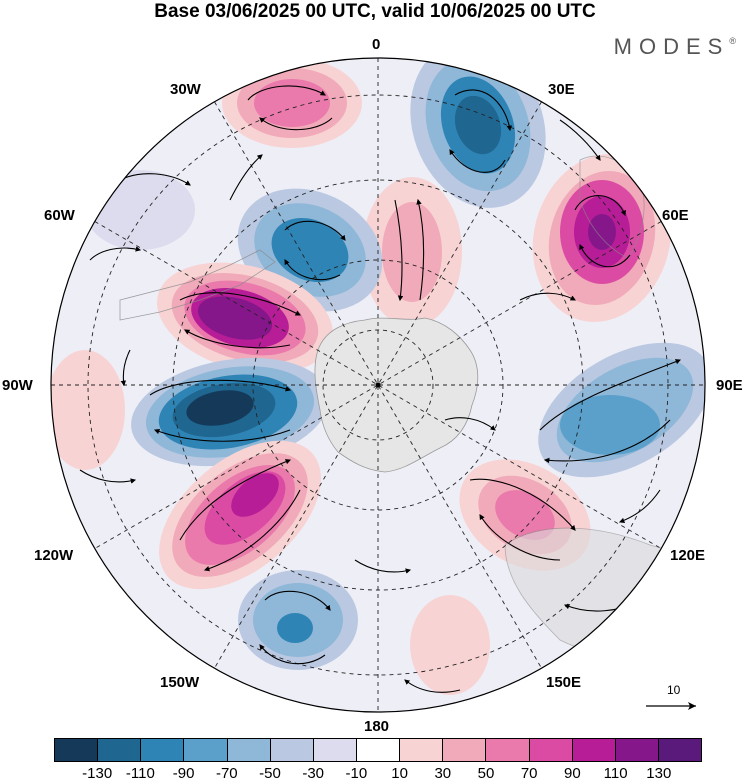 The height and width of the screenshot is (783, 750). Describe the element at coordinates (659, 773) in the screenshot. I see `colorbar-tick-label: 130` at that location.